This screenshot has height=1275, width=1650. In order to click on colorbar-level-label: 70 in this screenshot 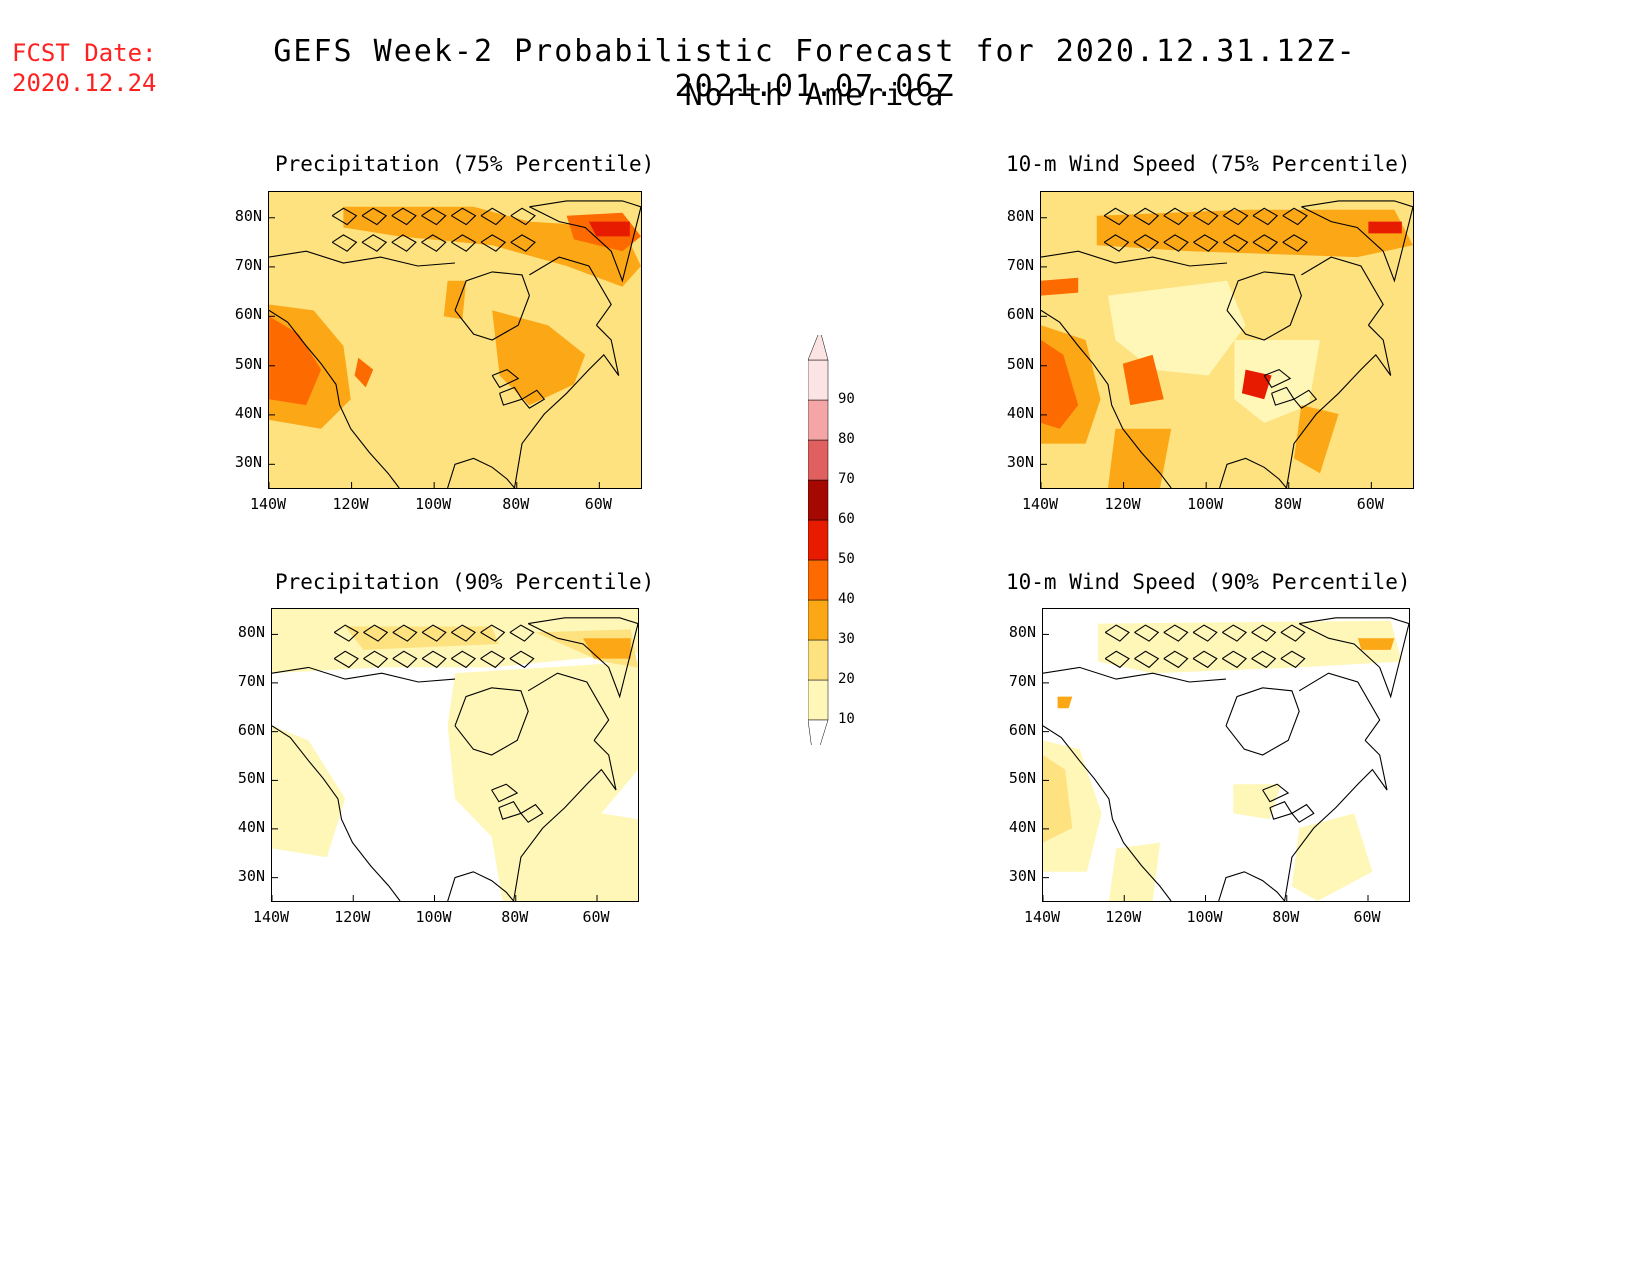, I will do `click(846, 479)`.